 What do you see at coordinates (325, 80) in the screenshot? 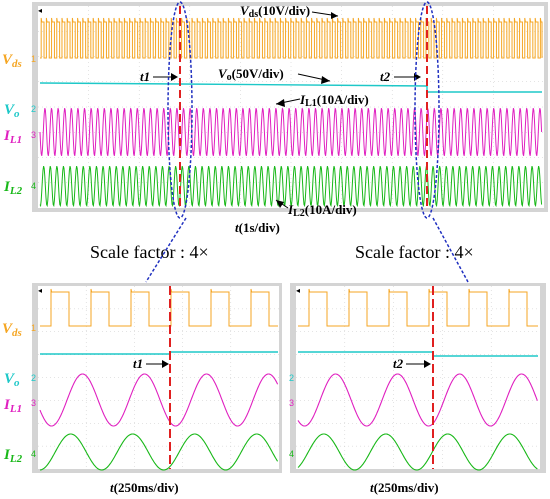
I see `vo-scale-arrowhead-icon` at bounding box center [325, 80].